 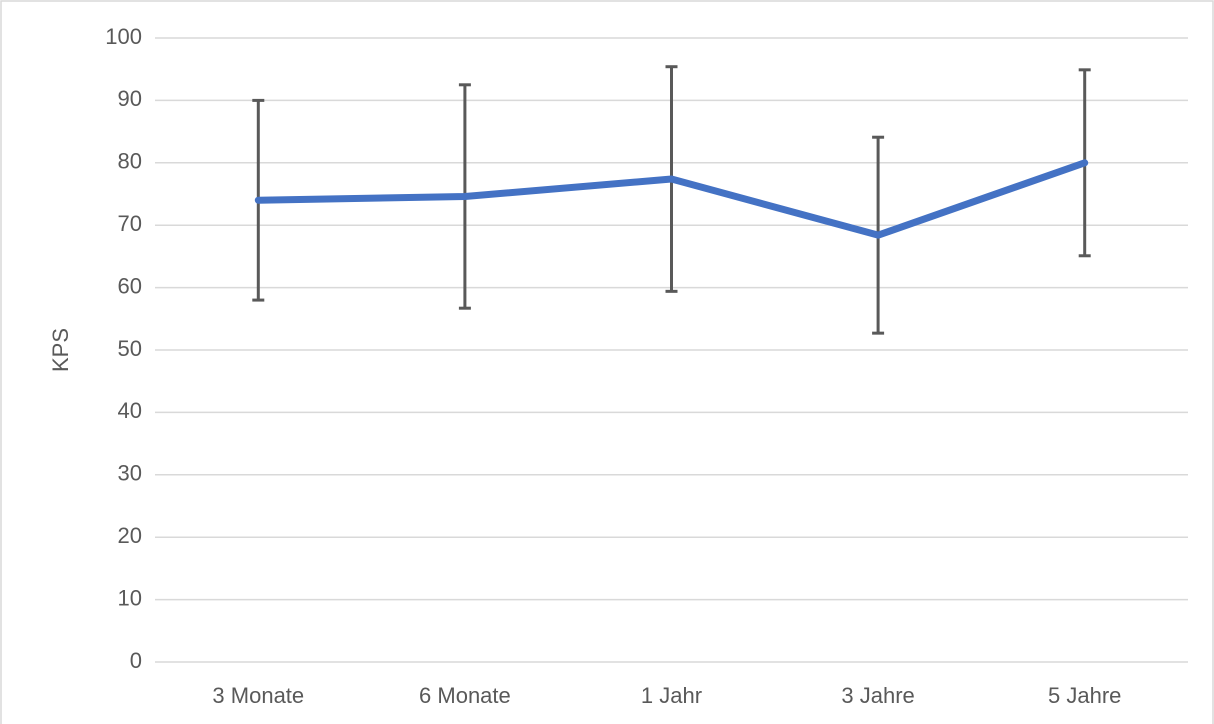 What do you see at coordinates (136, 660) in the screenshot?
I see `y-tick-label: 0` at bounding box center [136, 660].